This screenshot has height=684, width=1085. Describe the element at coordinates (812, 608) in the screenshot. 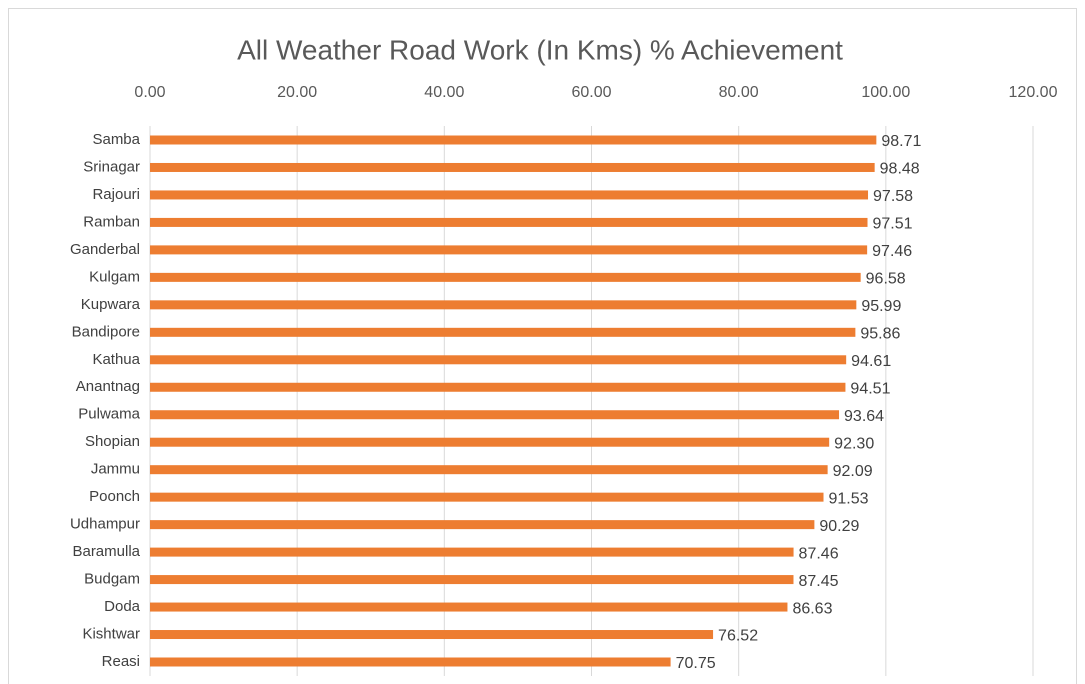

I see `data-label: 86.63` at that location.